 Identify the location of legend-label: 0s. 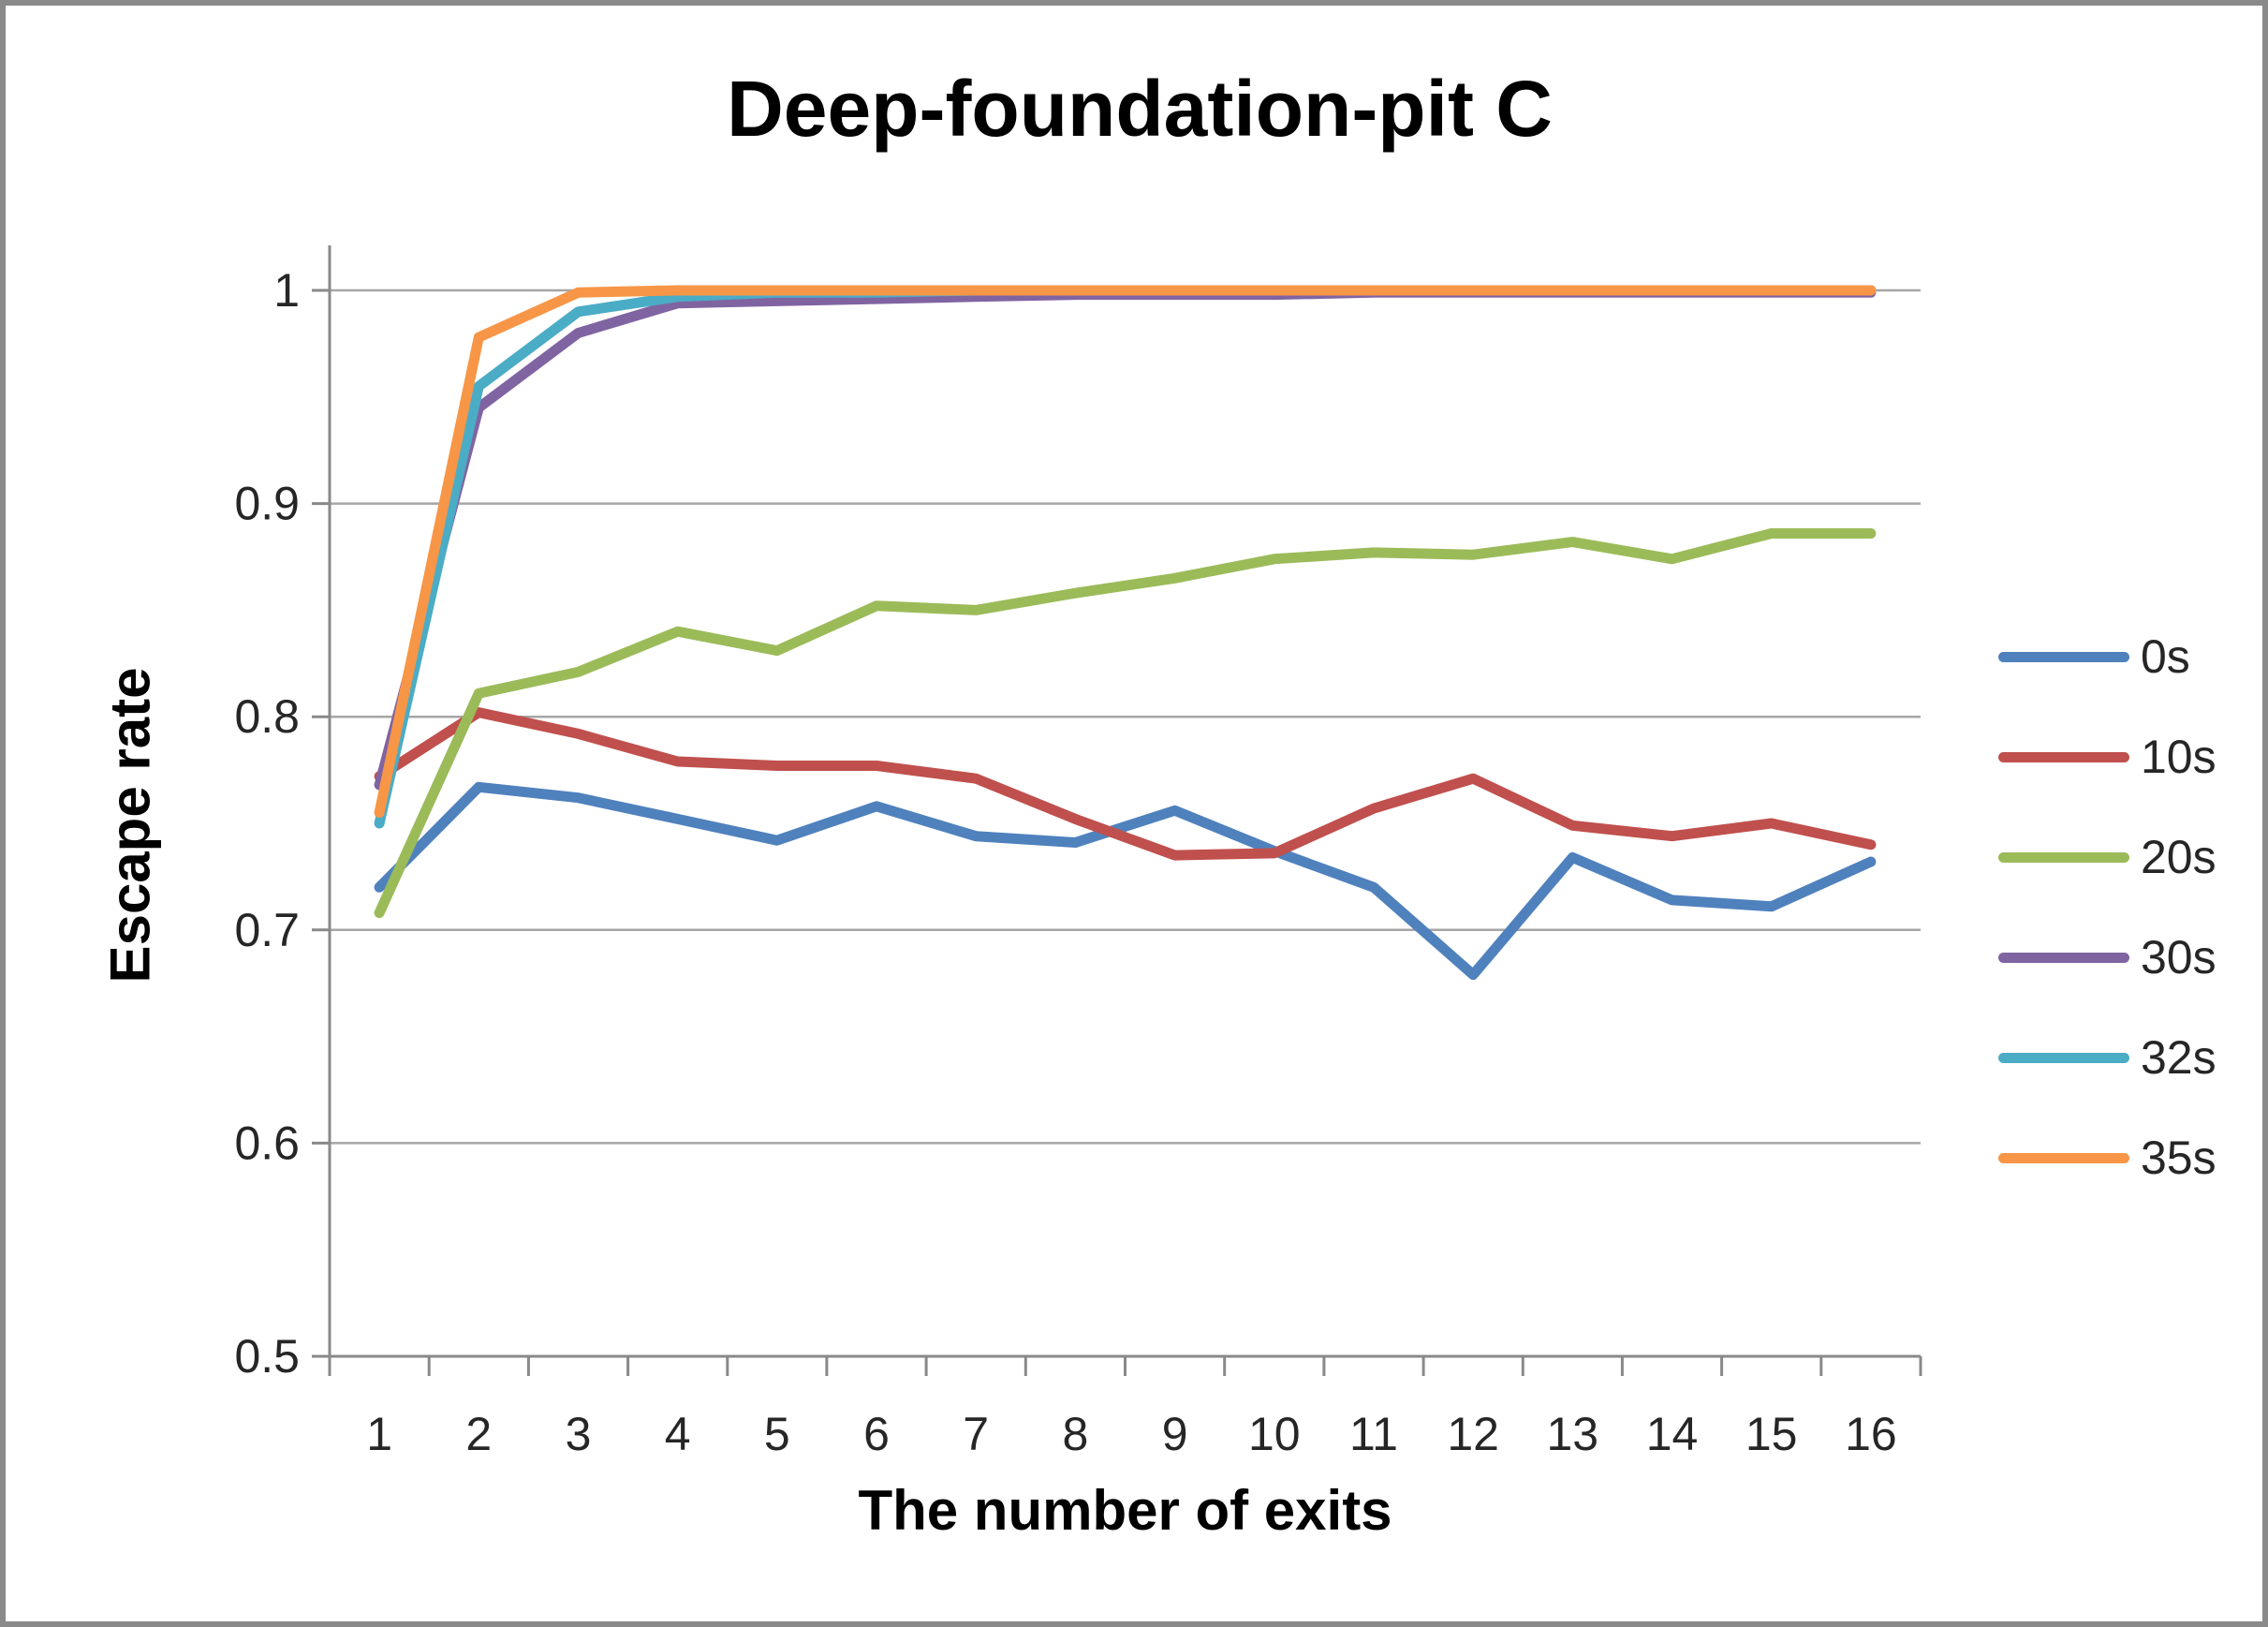
(2165, 656).